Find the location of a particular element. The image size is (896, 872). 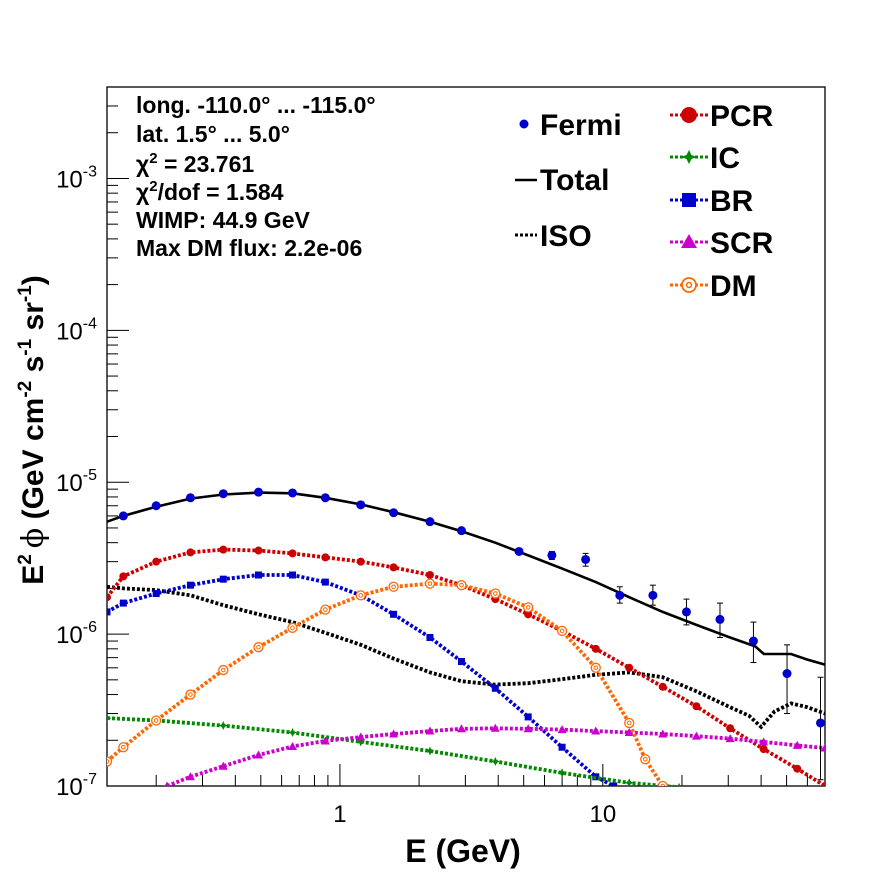

chi2-dof-value: /dof = 1.584 is located at coordinates (221, 192).